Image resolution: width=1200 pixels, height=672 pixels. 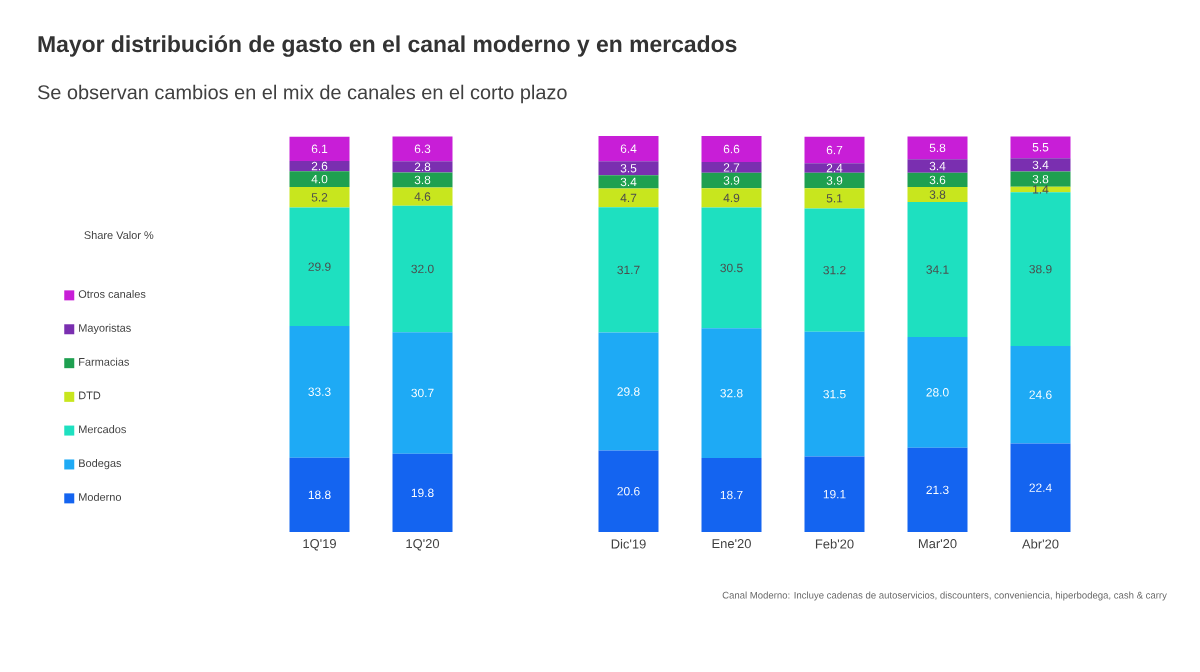 I want to click on chart-title: Mayor distribución de gasto en el canal moderno y en mercados, so click(x=387, y=46).